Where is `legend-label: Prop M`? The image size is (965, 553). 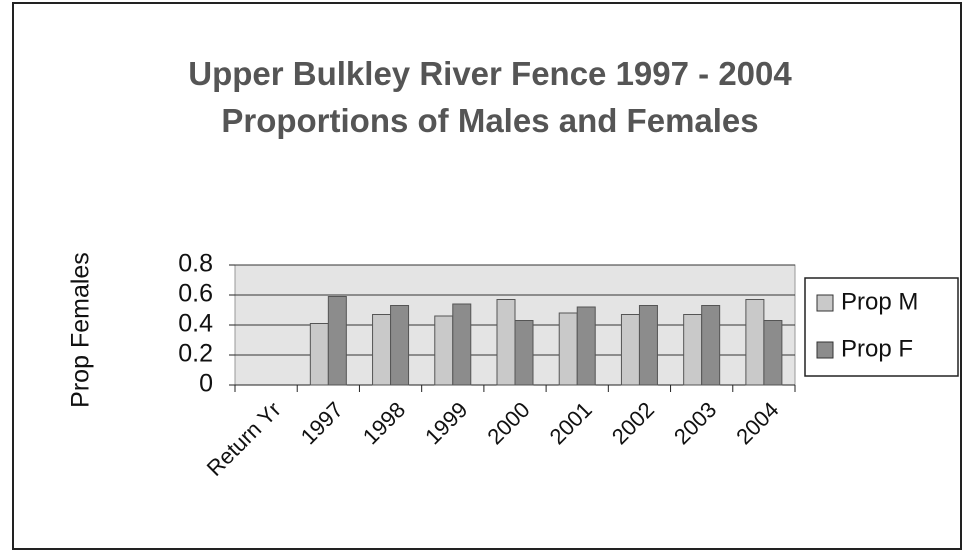
legend-label: Prop M is located at coordinates (879, 301).